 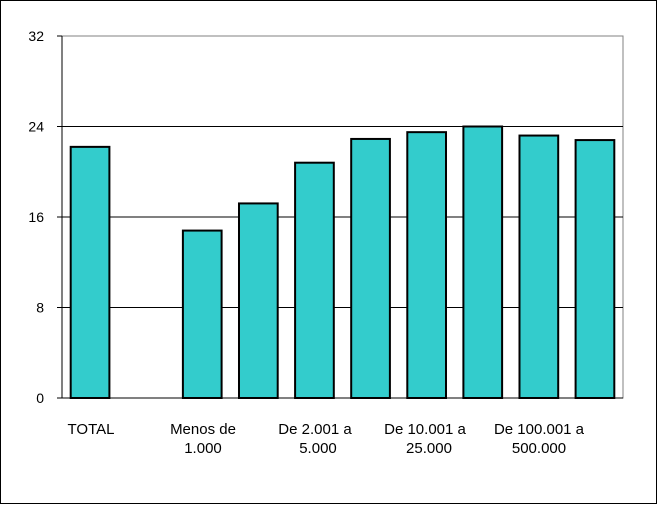 I want to click on y-tick-label: 0, so click(x=40, y=398).